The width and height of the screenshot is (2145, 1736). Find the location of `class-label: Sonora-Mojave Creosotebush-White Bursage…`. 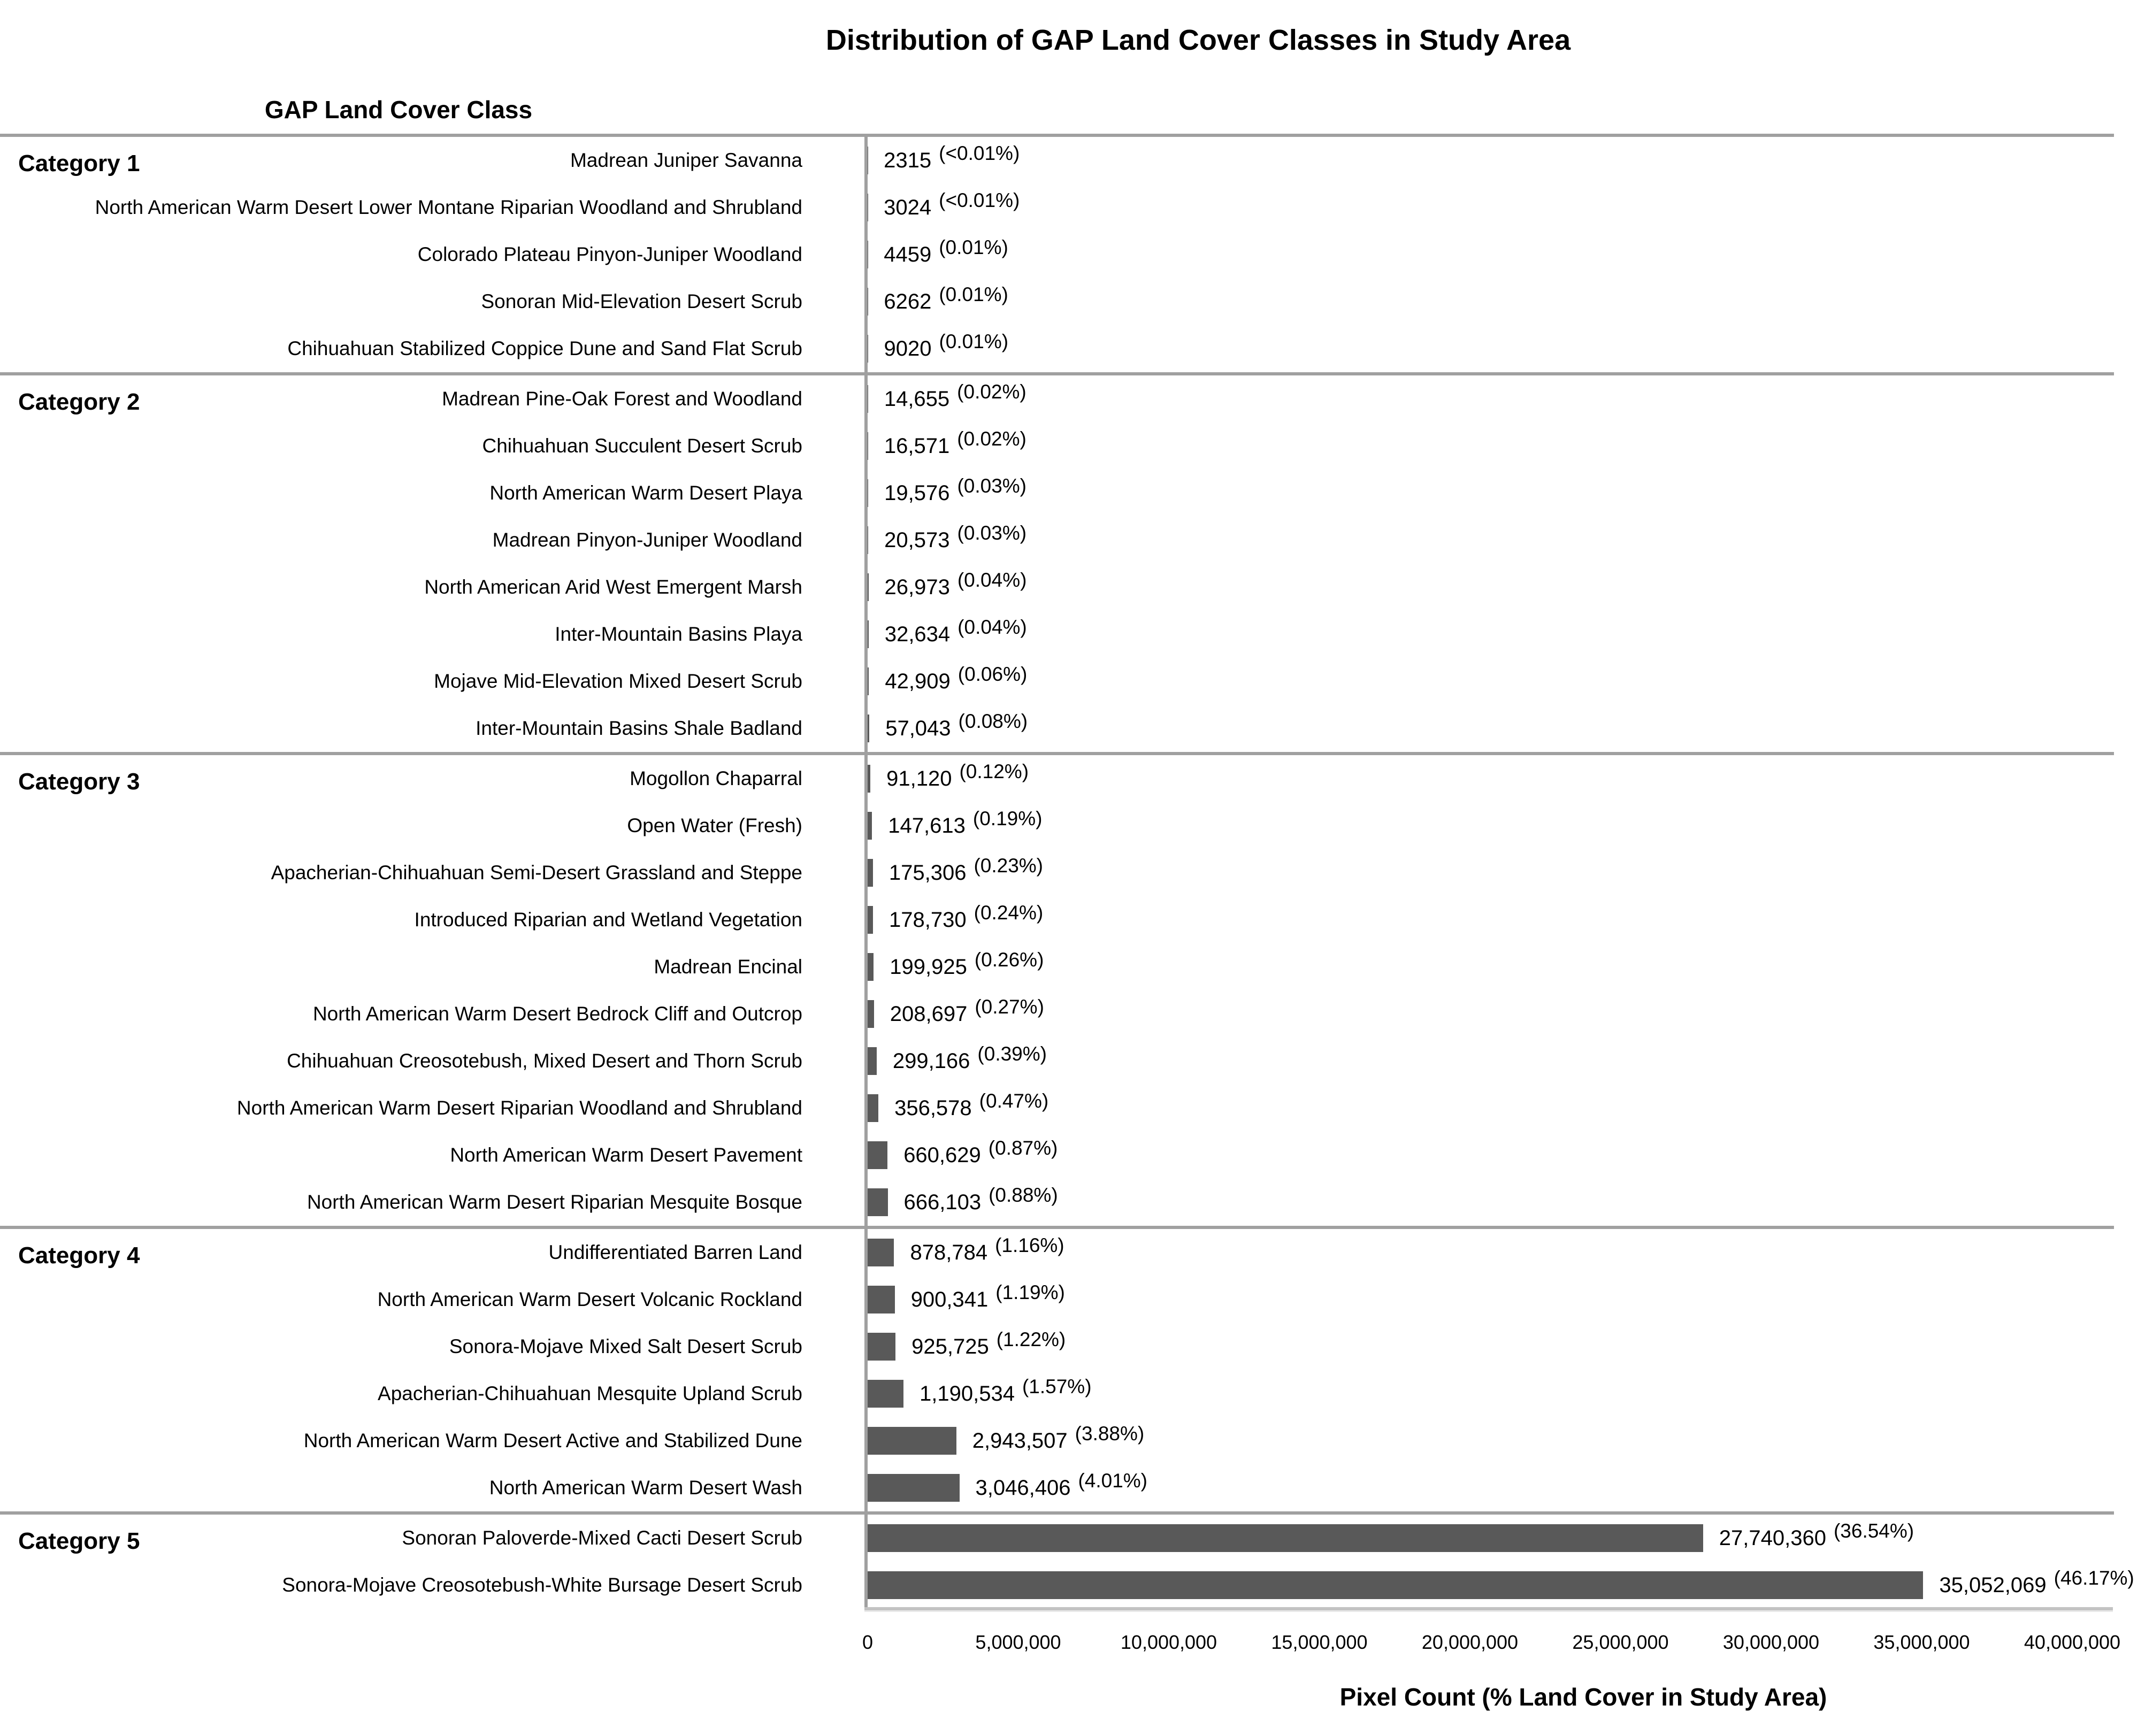

class-label: Sonora-Mojave Creosotebush-White Bursage… is located at coordinates (542, 1585).